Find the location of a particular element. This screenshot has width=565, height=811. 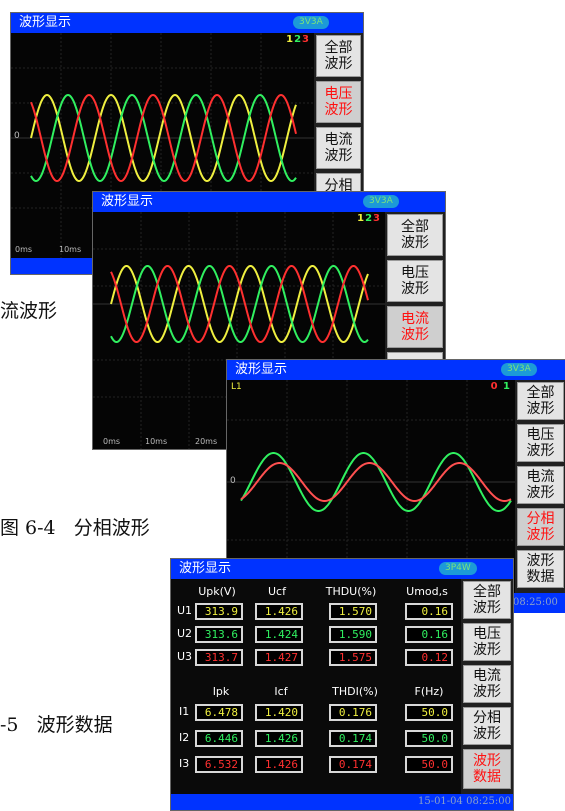

column-header: Umod,s is located at coordinates (427, 591).